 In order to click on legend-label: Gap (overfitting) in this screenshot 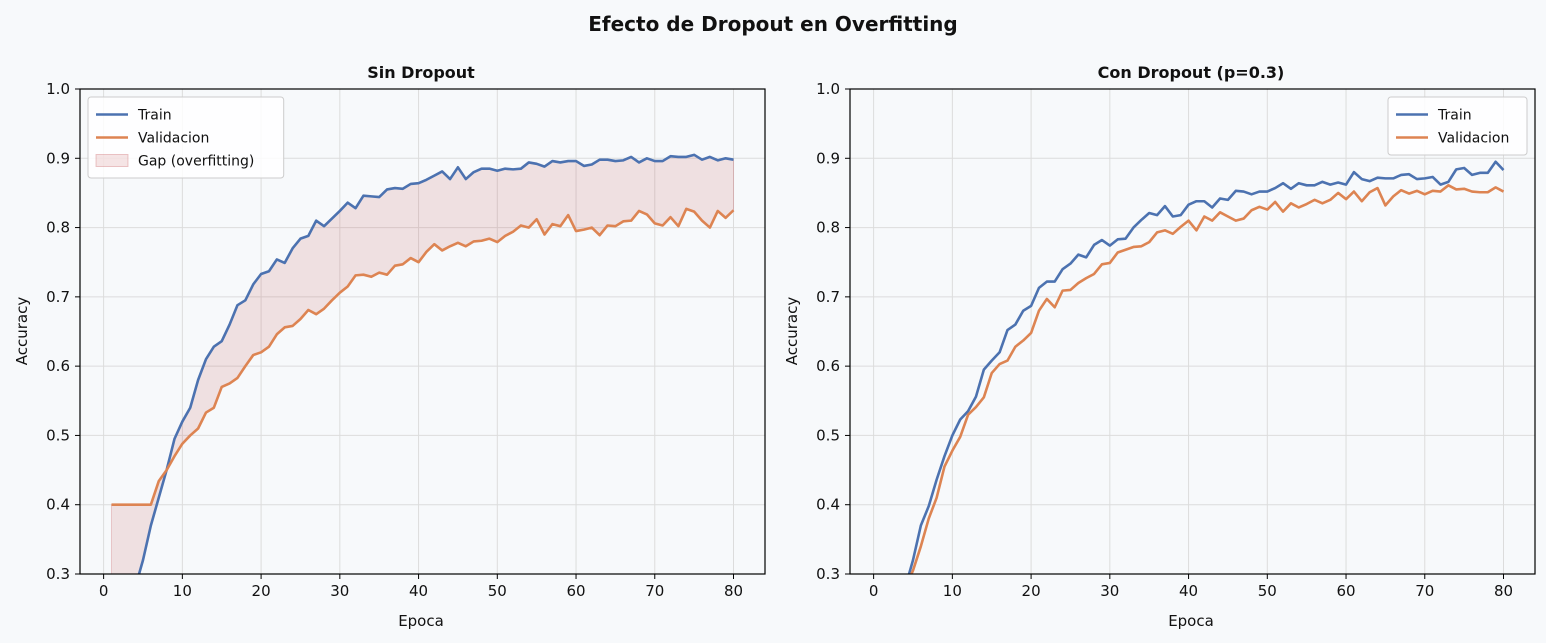, I will do `click(196, 162)`.